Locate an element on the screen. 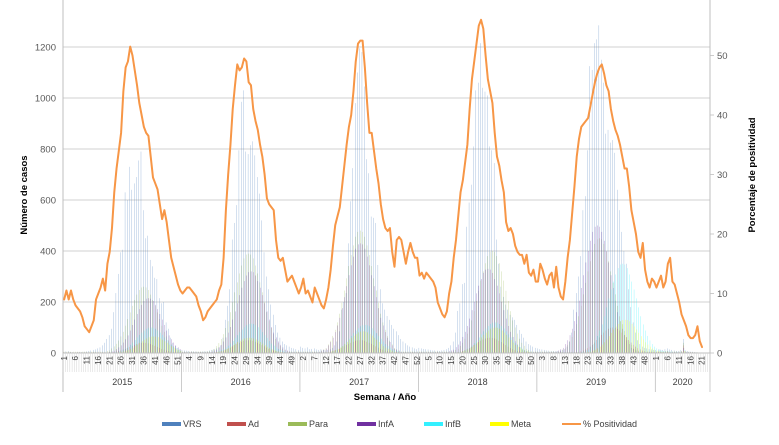 This screenshot has height=445, width=779. year-label: 2020 is located at coordinates (683, 382).